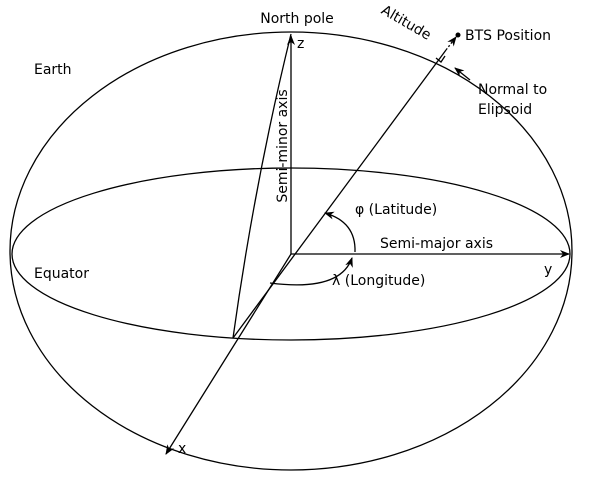 The height and width of the screenshot is (482, 592). What do you see at coordinates (505, 110) in the screenshot?
I see `label: Elipsoid` at bounding box center [505, 110].